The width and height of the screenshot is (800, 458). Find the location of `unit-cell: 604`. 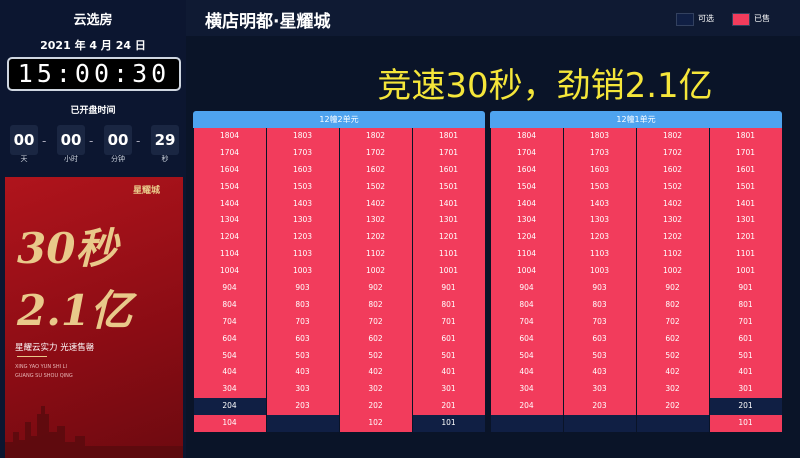

unit-cell: 604 is located at coordinates (526, 339).